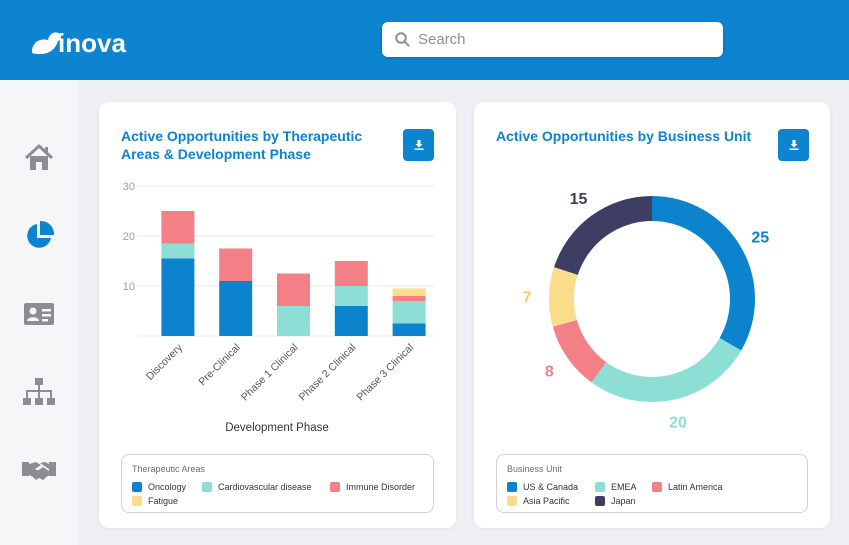 The width and height of the screenshot is (849, 545). I want to click on org-chart-icon, so click(39, 391).